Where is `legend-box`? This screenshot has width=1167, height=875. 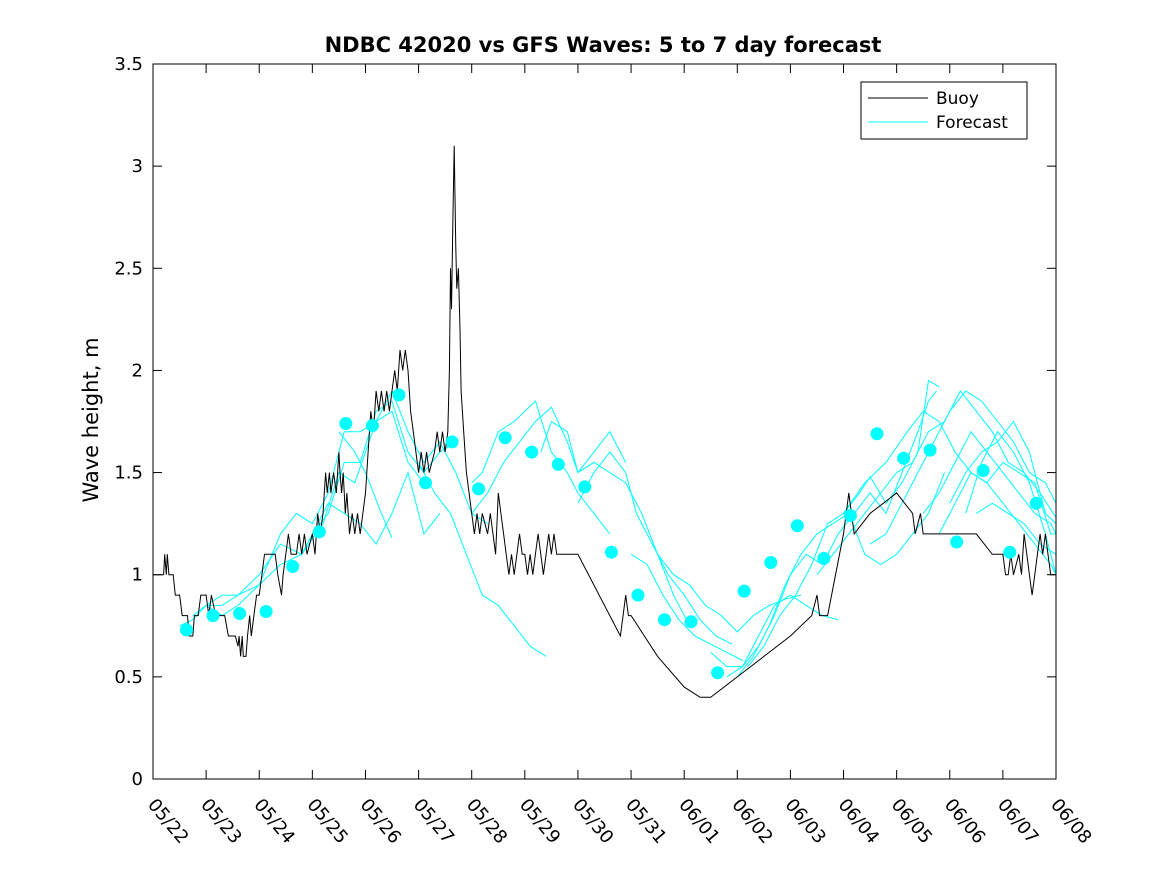
legend-box is located at coordinates (944, 110).